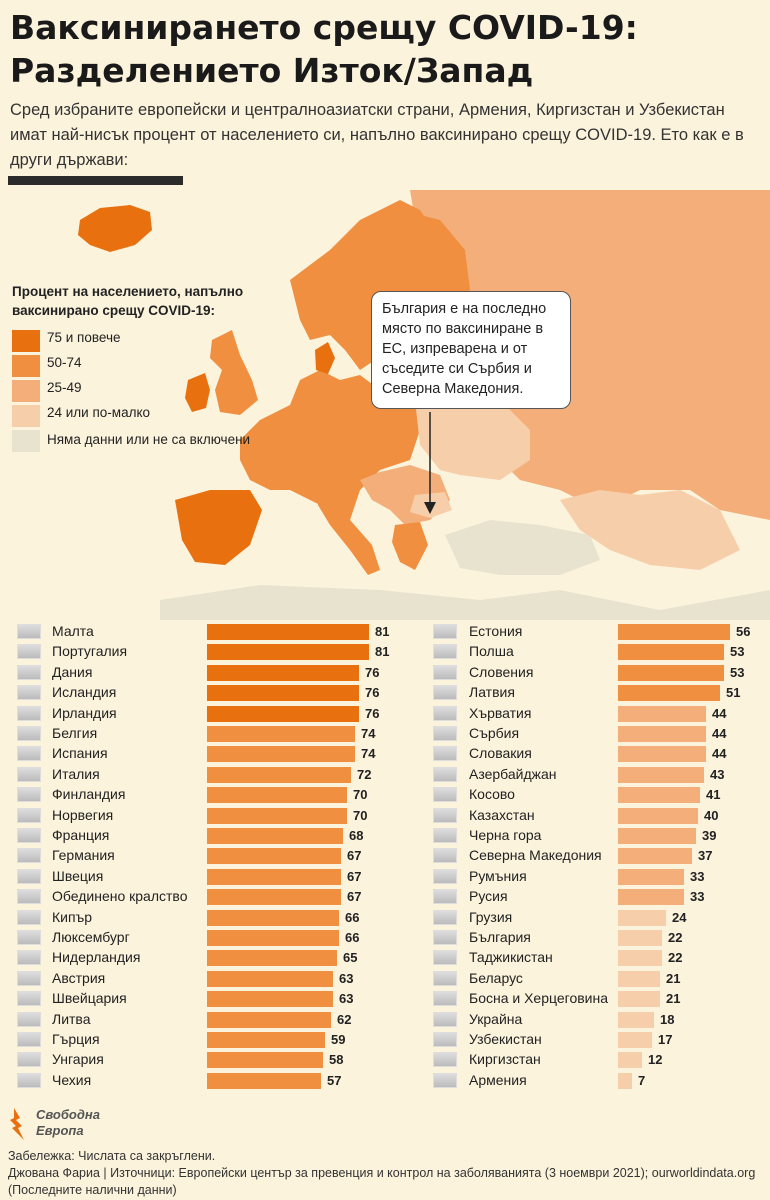  I want to click on bar-row: Люксембург 66, so click(385, 938).